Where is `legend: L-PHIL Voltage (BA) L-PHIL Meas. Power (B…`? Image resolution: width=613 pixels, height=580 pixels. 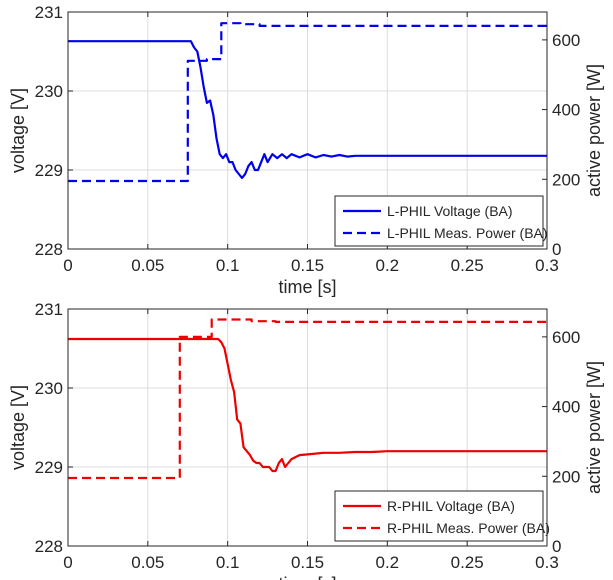 legend: L-PHIL Voltage (BA) L-PHIL Meas. Power (B… is located at coordinates (441, 221).